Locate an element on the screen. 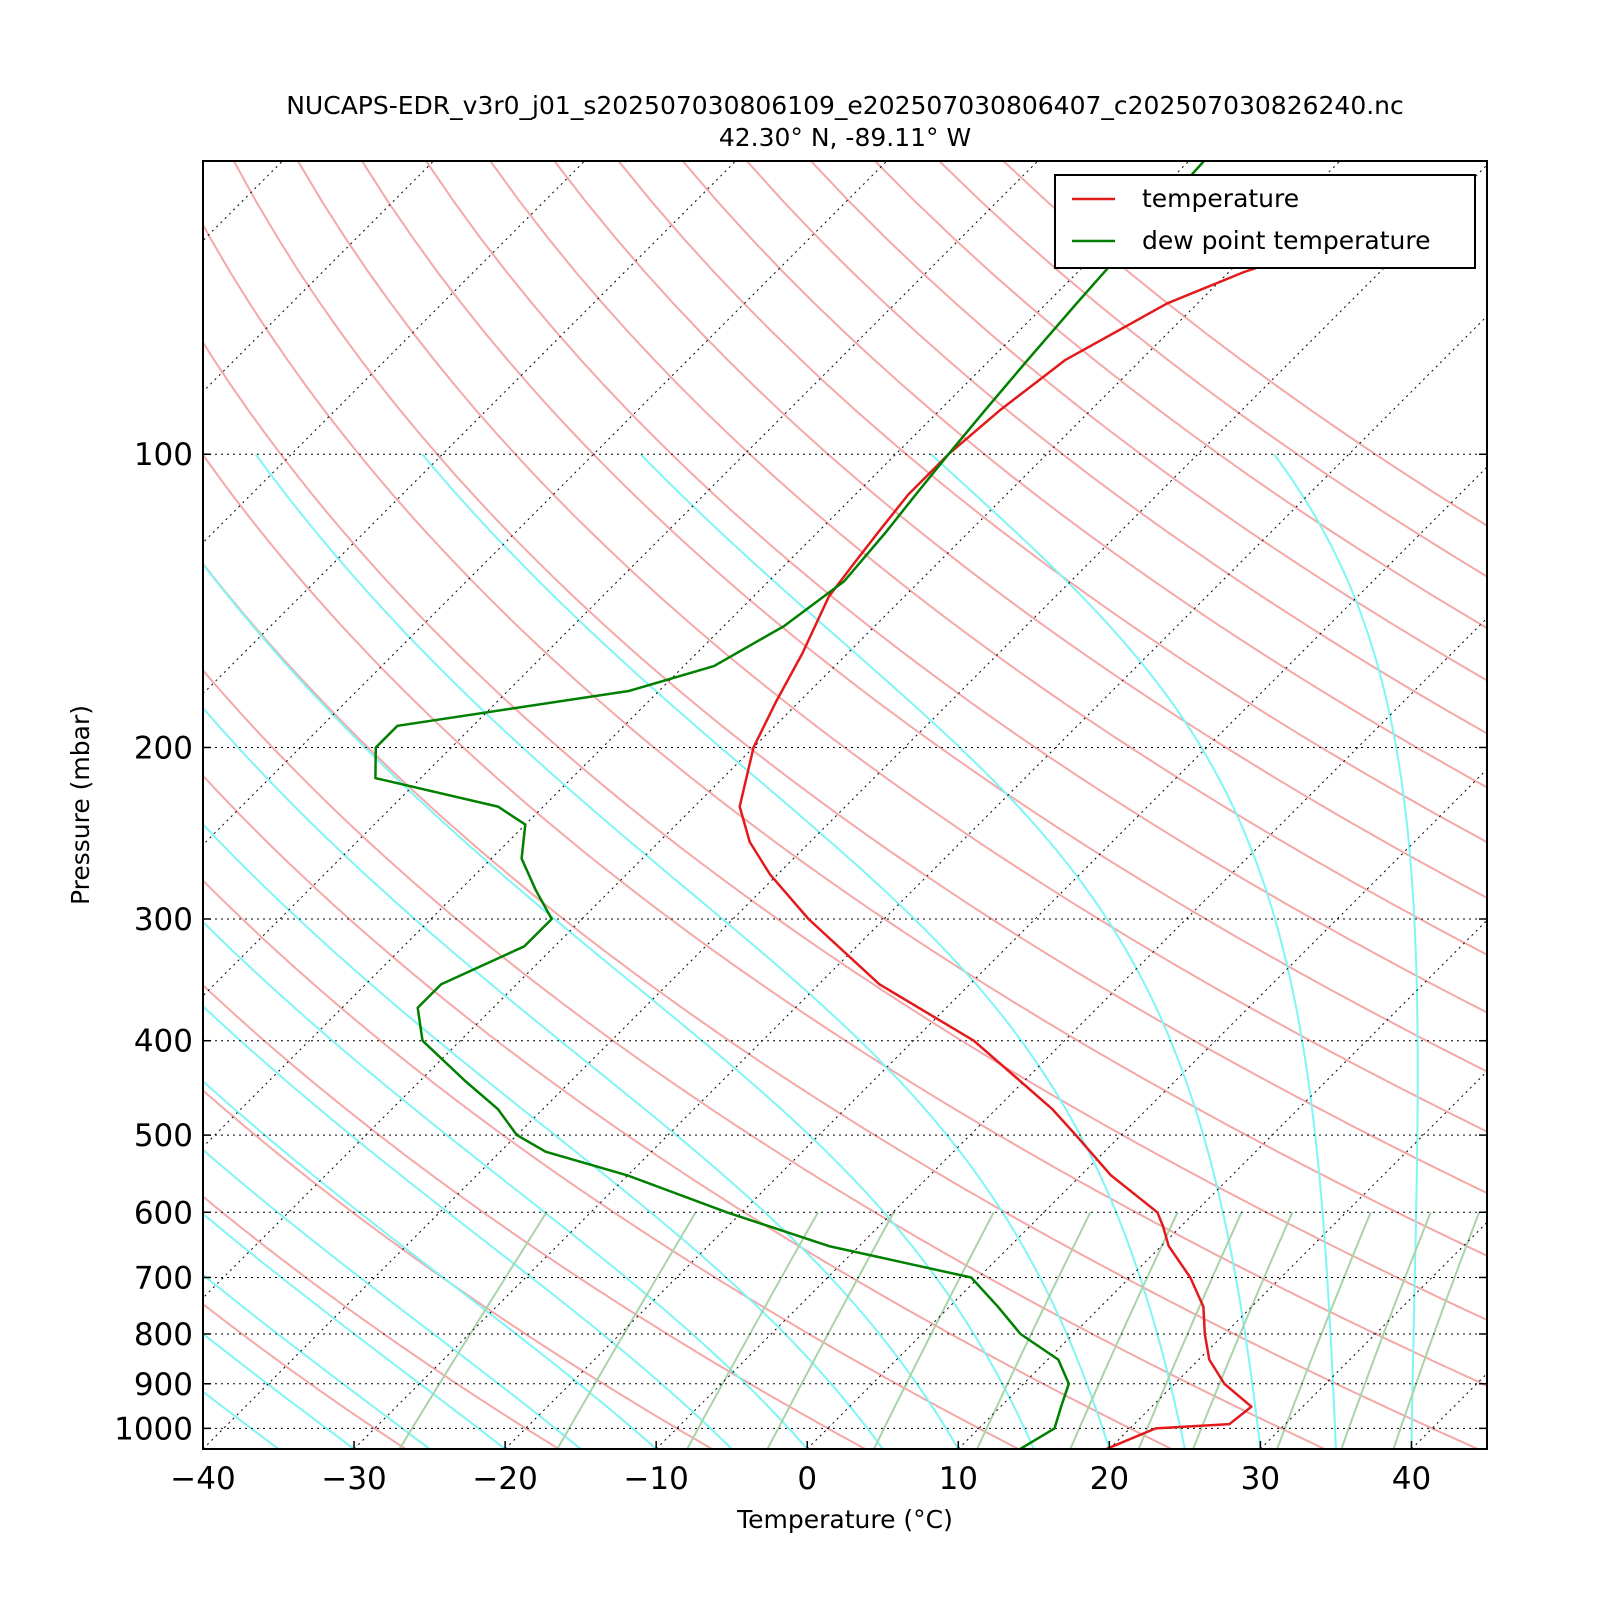 The height and width of the screenshot is (1600, 1600). y-tick-label: 600 is located at coordinates (163, 1213).